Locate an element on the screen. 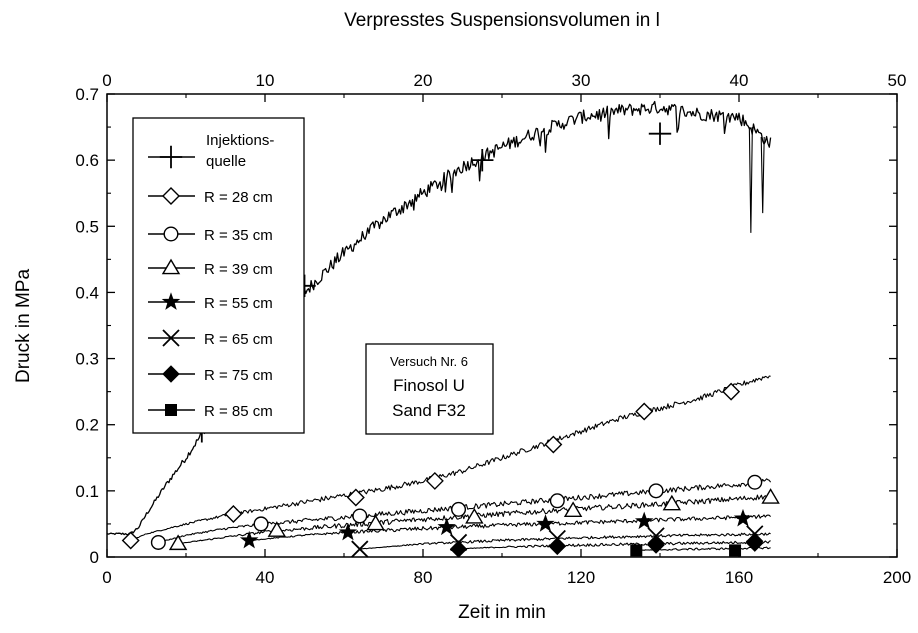  legend-label-injektions-line2: quelle is located at coordinates (226, 161).